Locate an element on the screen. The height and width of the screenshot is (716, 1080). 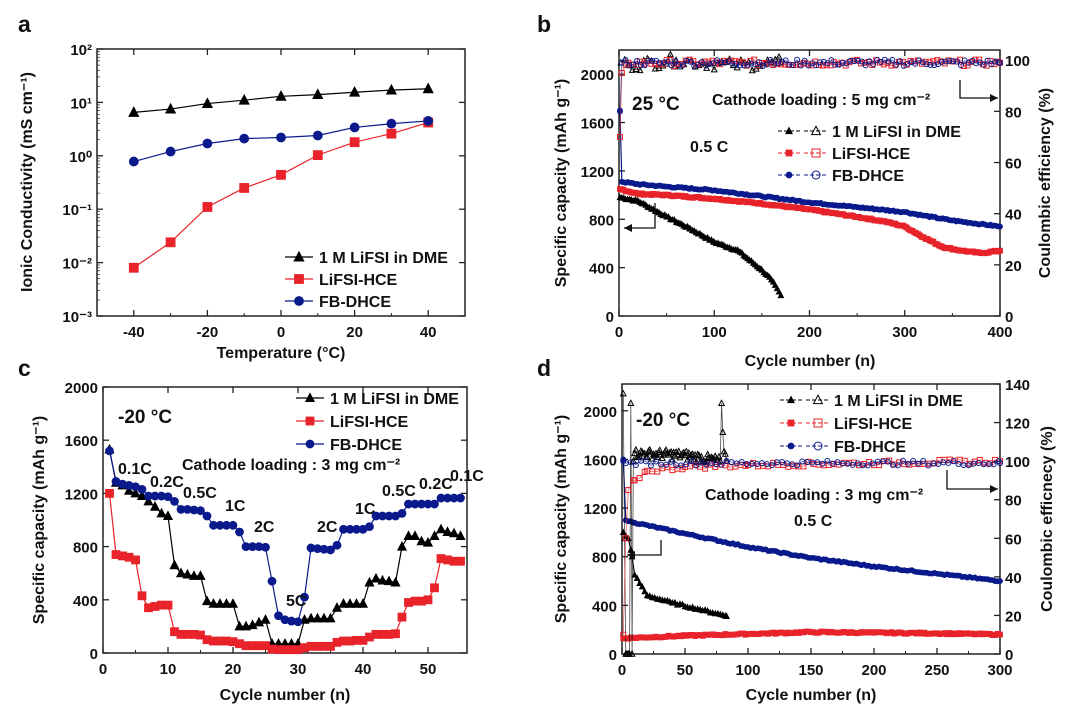
series-group is located at coordinates (809, 174).